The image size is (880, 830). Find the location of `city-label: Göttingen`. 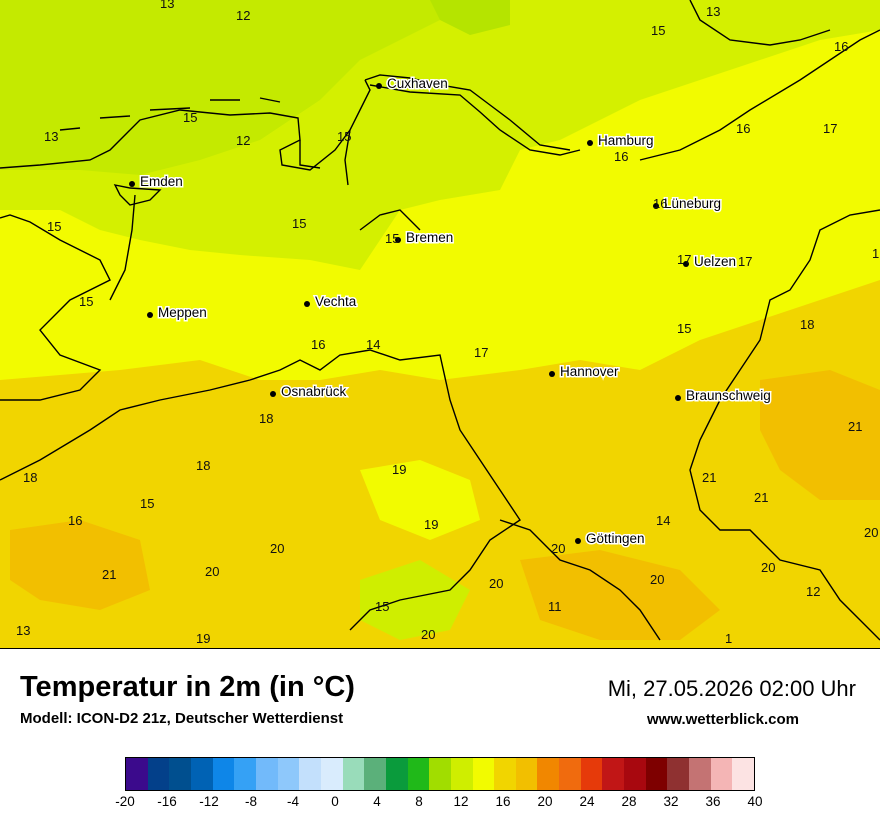

city-label: Göttingen is located at coordinates (615, 538).